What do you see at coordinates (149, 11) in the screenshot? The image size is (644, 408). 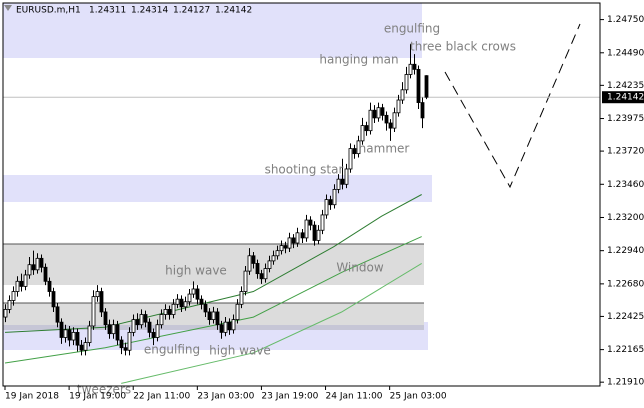 I see `header-high: 1.24314` at bounding box center [149, 11].